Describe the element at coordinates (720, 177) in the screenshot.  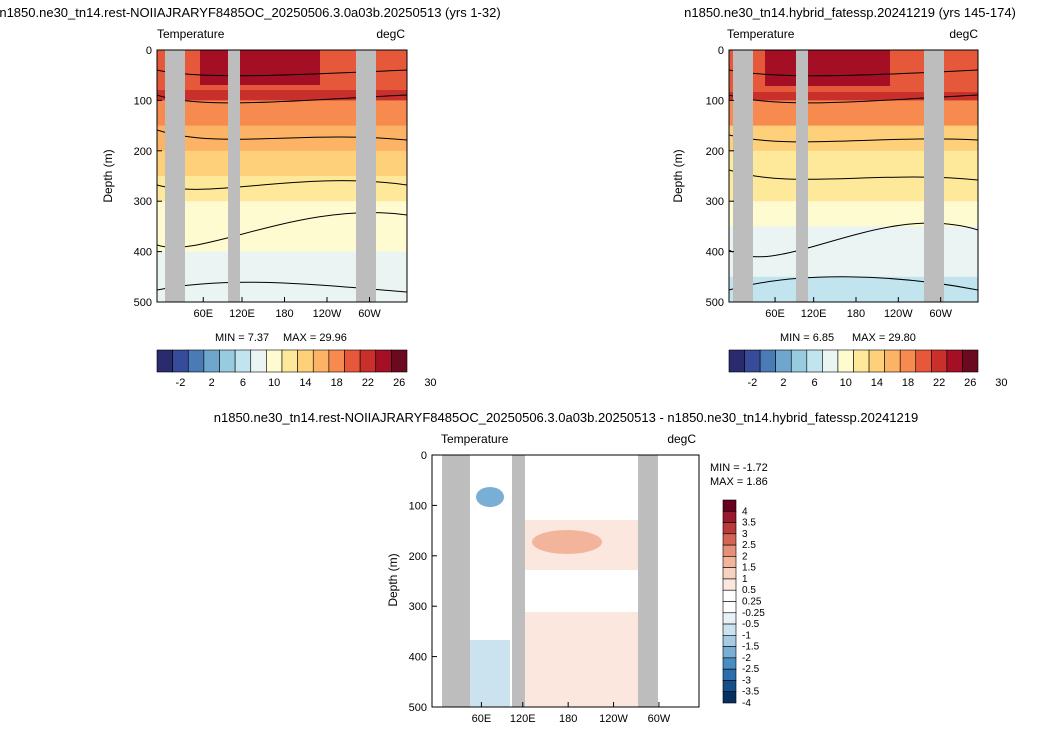
I see `panel-right-y-ticks: 0 100 200 300 400 500` at that location.